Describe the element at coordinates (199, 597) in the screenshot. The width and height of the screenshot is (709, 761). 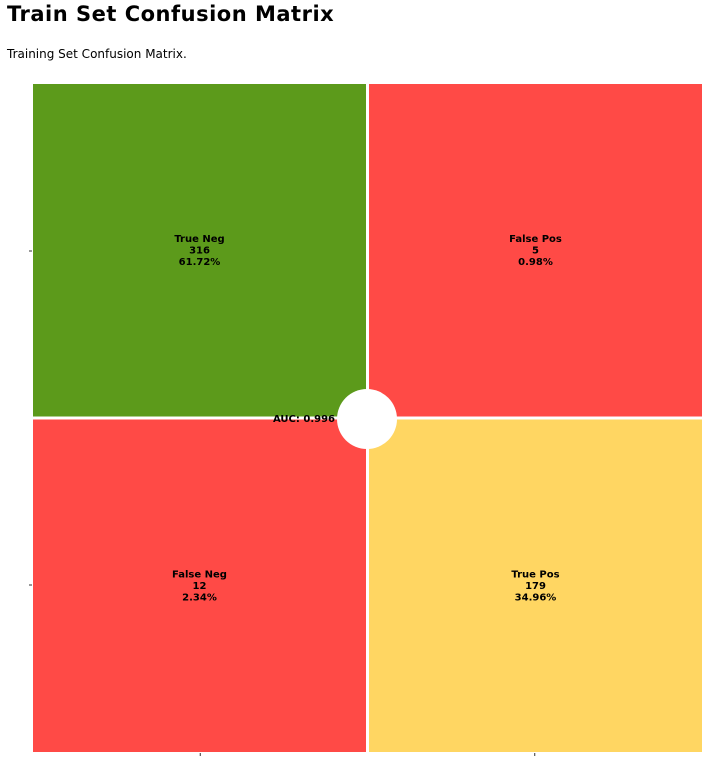
I see `cell-percent: 2.34%` at that location.